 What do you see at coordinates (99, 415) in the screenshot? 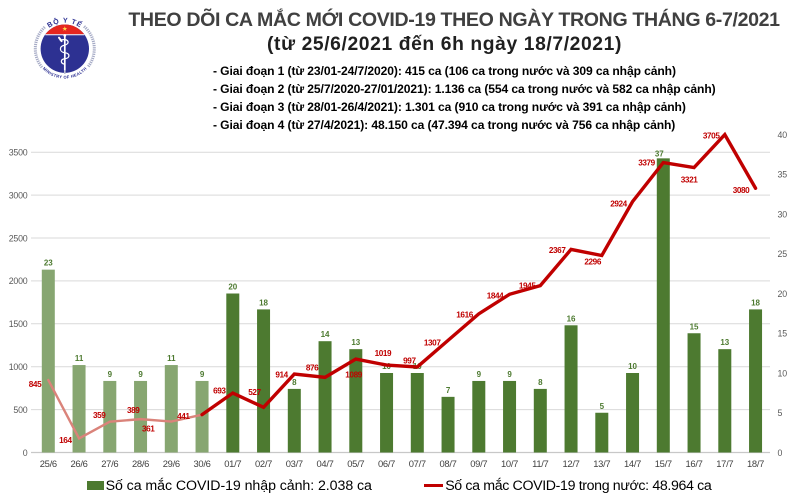
I see `svg-text: 359` at bounding box center [99, 415].